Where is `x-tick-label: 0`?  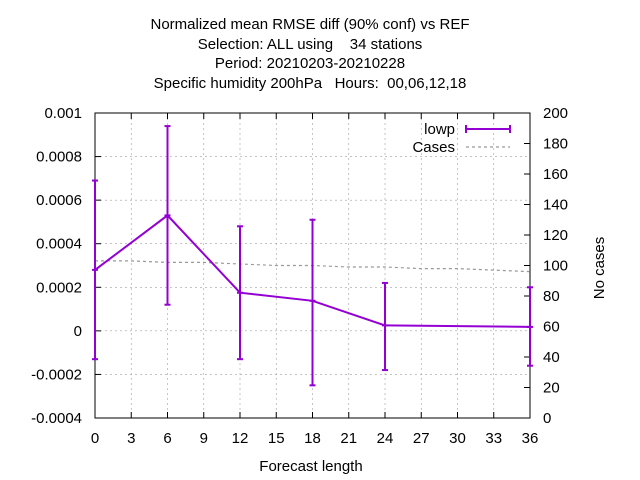 x-tick-label: 0 is located at coordinates (95, 438).